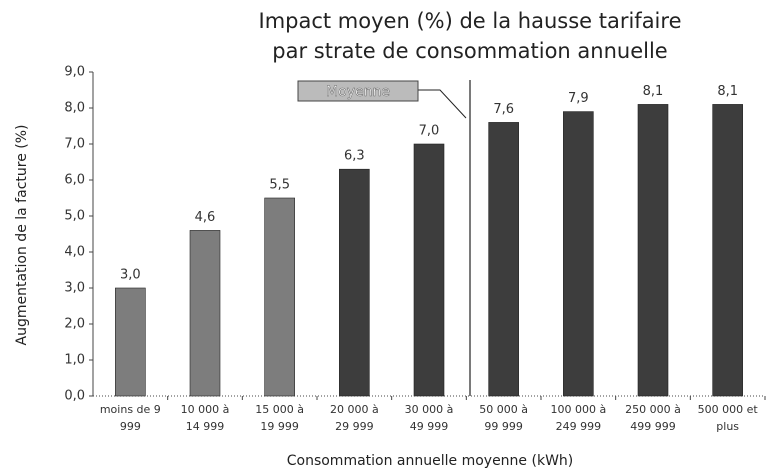 The width and height of the screenshot is (767, 474). Describe the element at coordinates (74, 72) in the screenshot. I see `y-tick-label: 9,0` at that location.